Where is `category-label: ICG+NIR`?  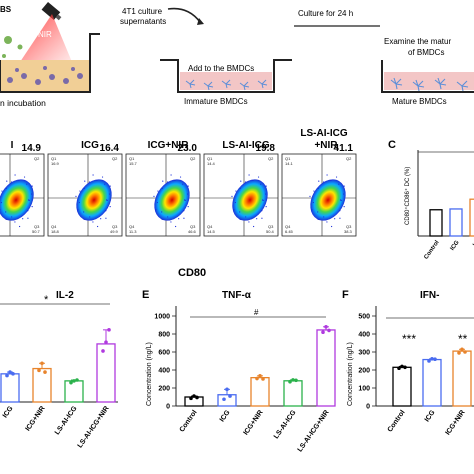 category-label: ICG+NIR is located at coordinates (36, 418).